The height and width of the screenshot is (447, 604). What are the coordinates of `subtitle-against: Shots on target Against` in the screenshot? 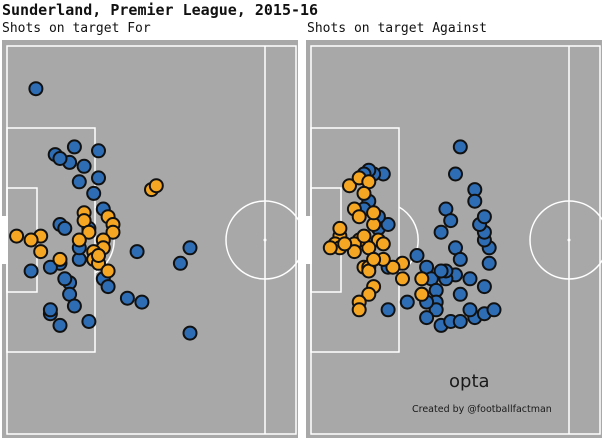 It's located at (397, 28).